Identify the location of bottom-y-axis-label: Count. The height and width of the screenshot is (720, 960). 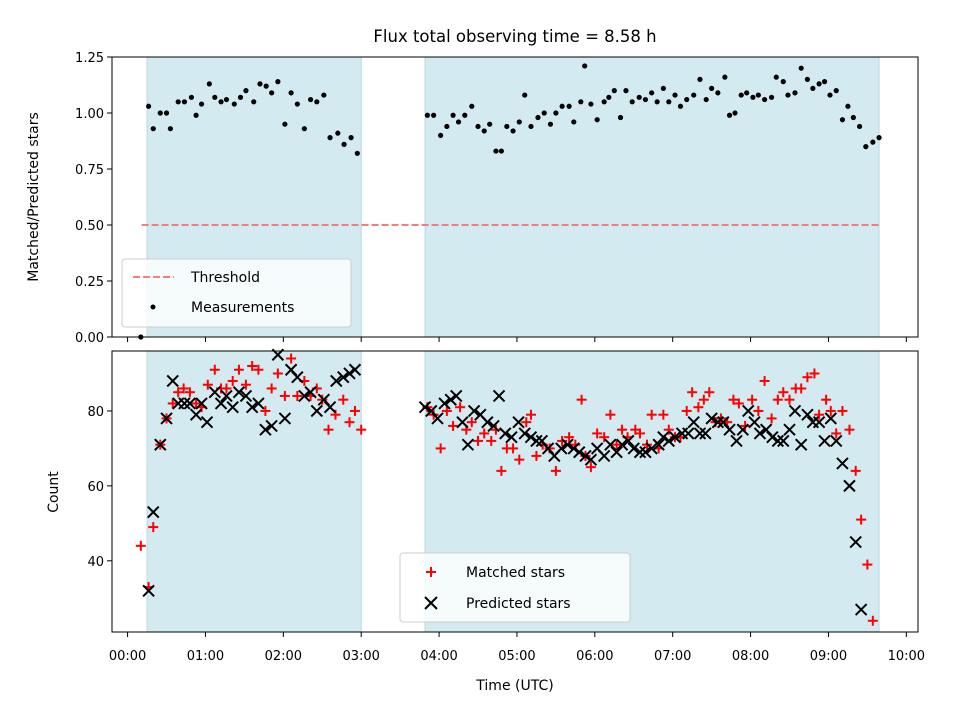
(54, 492).